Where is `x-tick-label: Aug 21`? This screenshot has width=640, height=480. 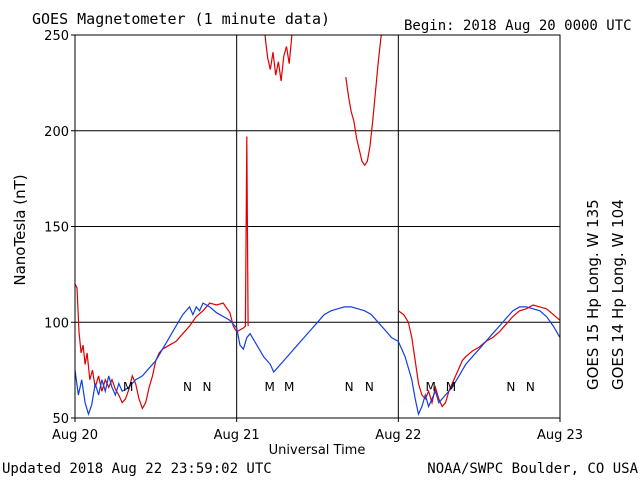 x-tick-label: Aug 21 is located at coordinates (237, 435).